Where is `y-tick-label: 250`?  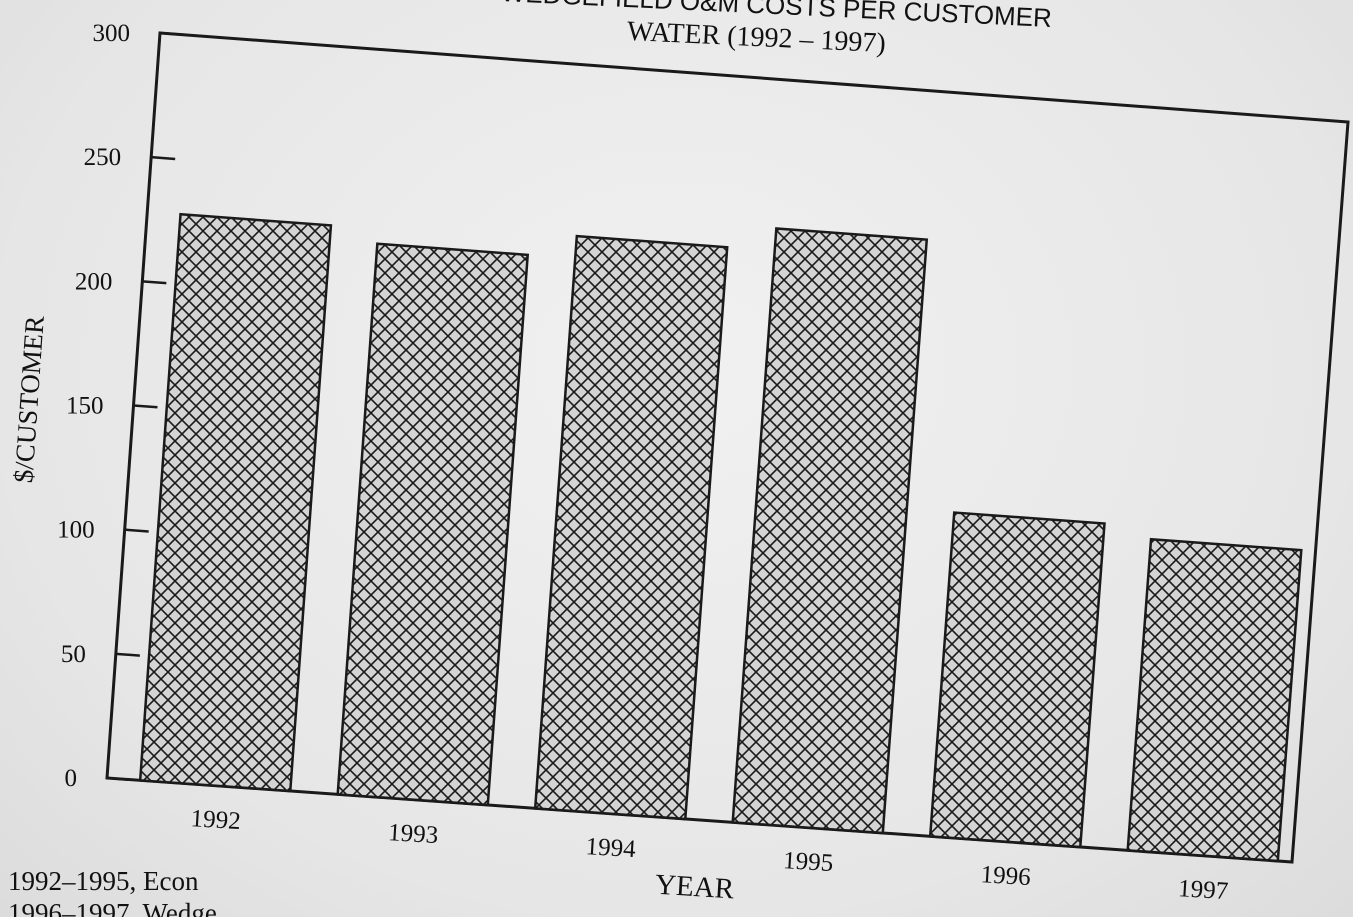
y-tick-label: 250 is located at coordinates (103, 157).